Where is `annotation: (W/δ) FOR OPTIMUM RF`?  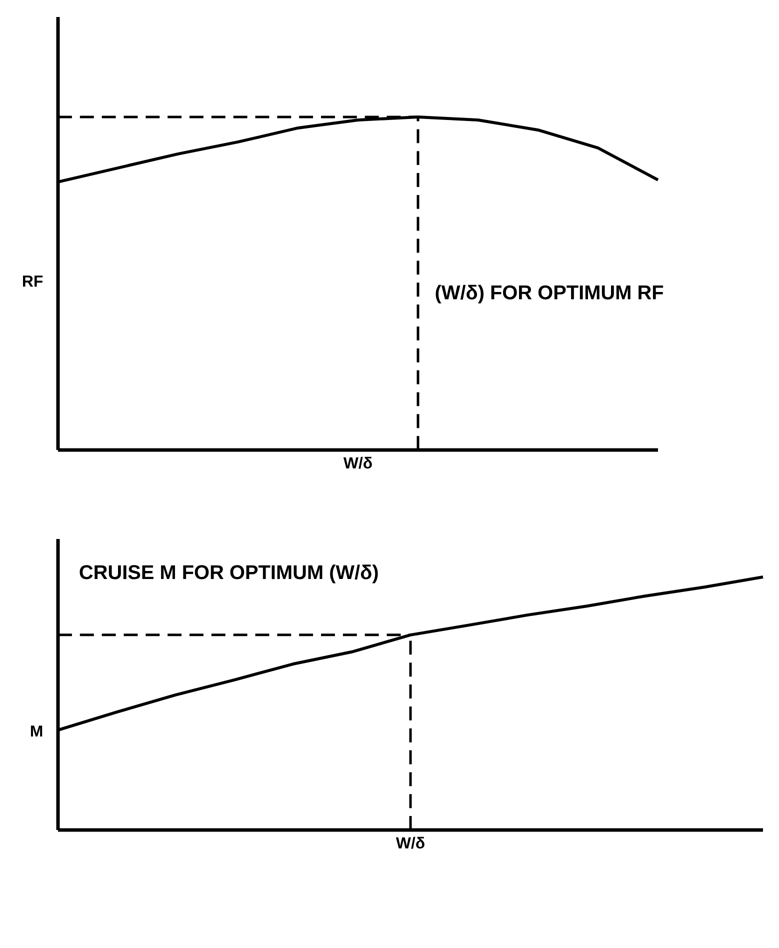 annotation: (W/δ) FOR OPTIMUM RF is located at coordinates (550, 294).